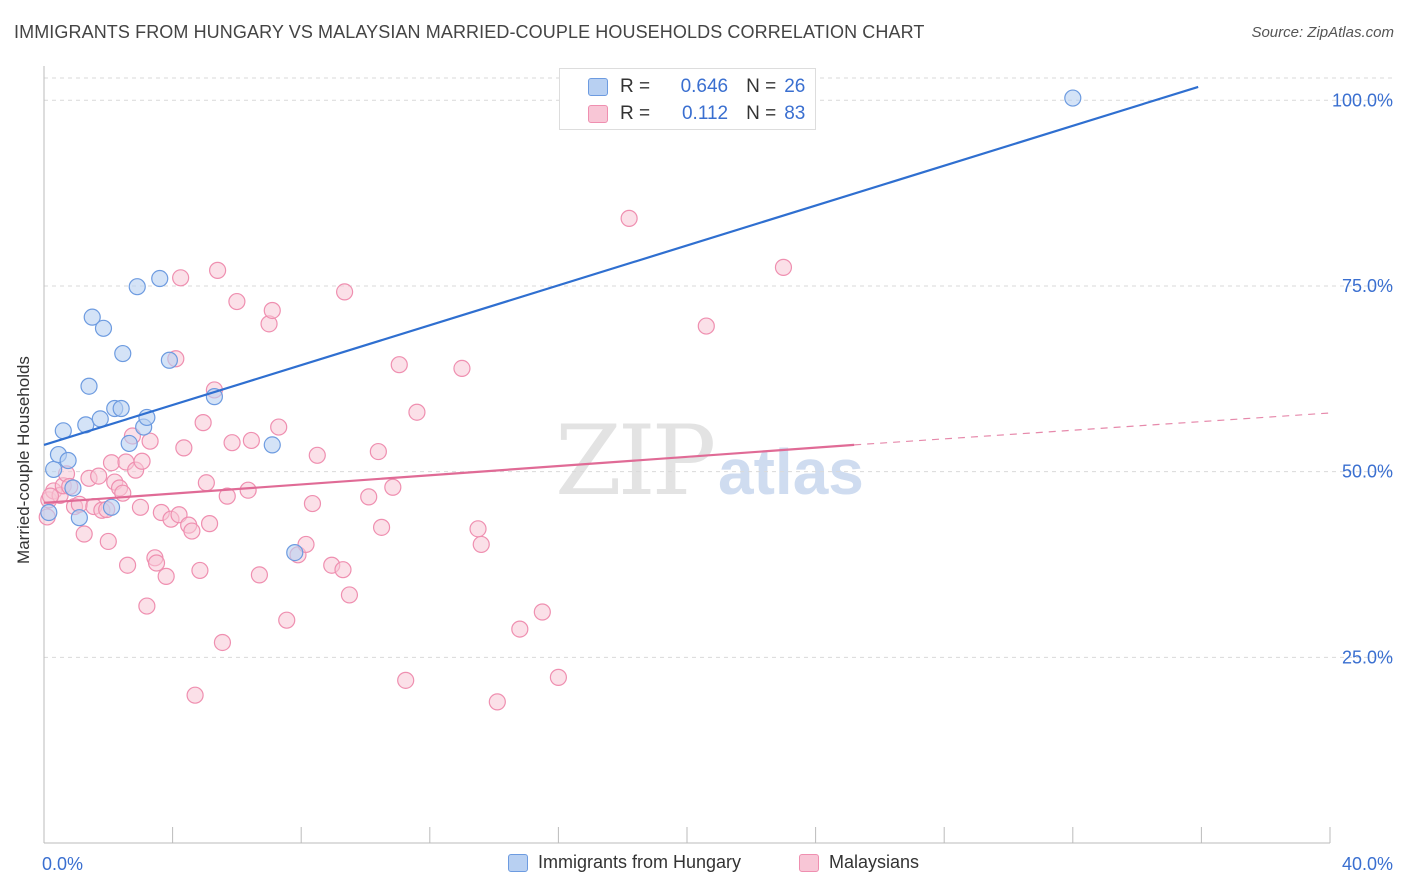  Describe the element at coordinates (795, 113) in the screenshot. I see `legend-n-value: 83` at that location.